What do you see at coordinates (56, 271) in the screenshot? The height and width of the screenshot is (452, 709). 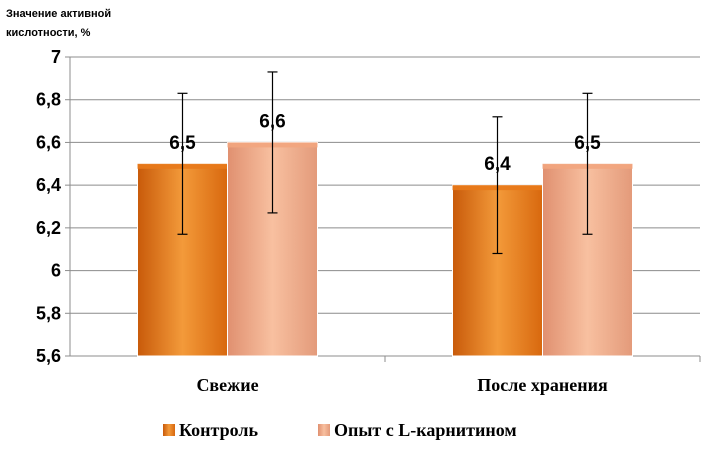 I see `y-tick-label: 6` at bounding box center [56, 271].